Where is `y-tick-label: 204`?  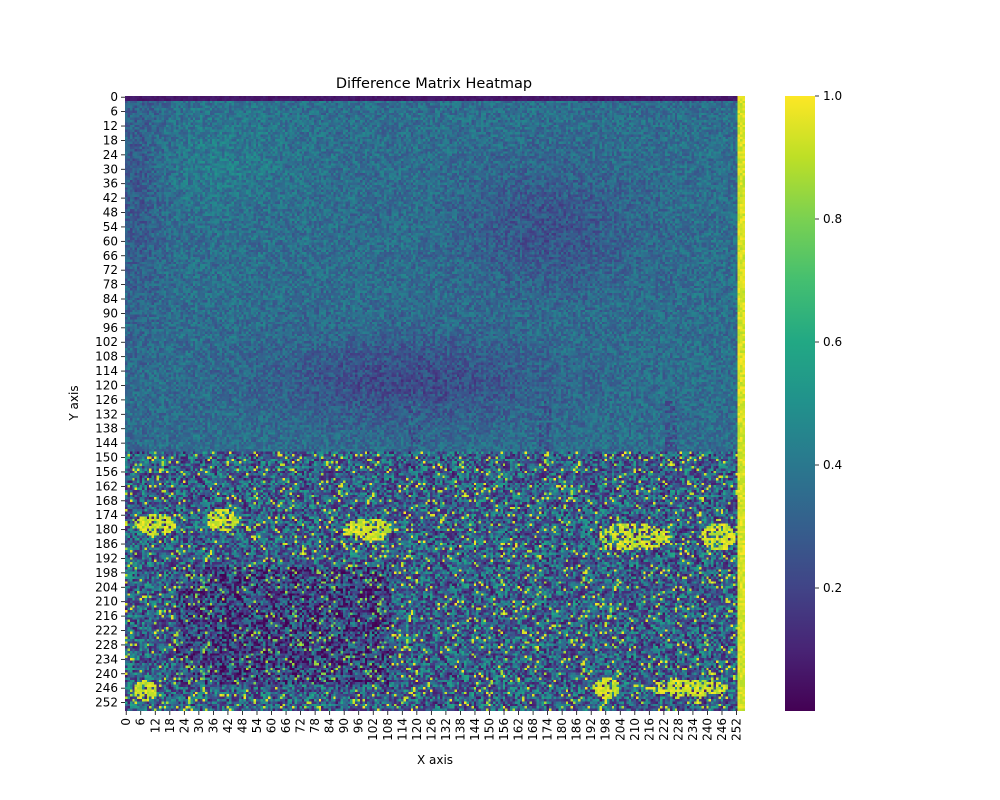 y-tick-label: 204 is located at coordinates (106, 587).